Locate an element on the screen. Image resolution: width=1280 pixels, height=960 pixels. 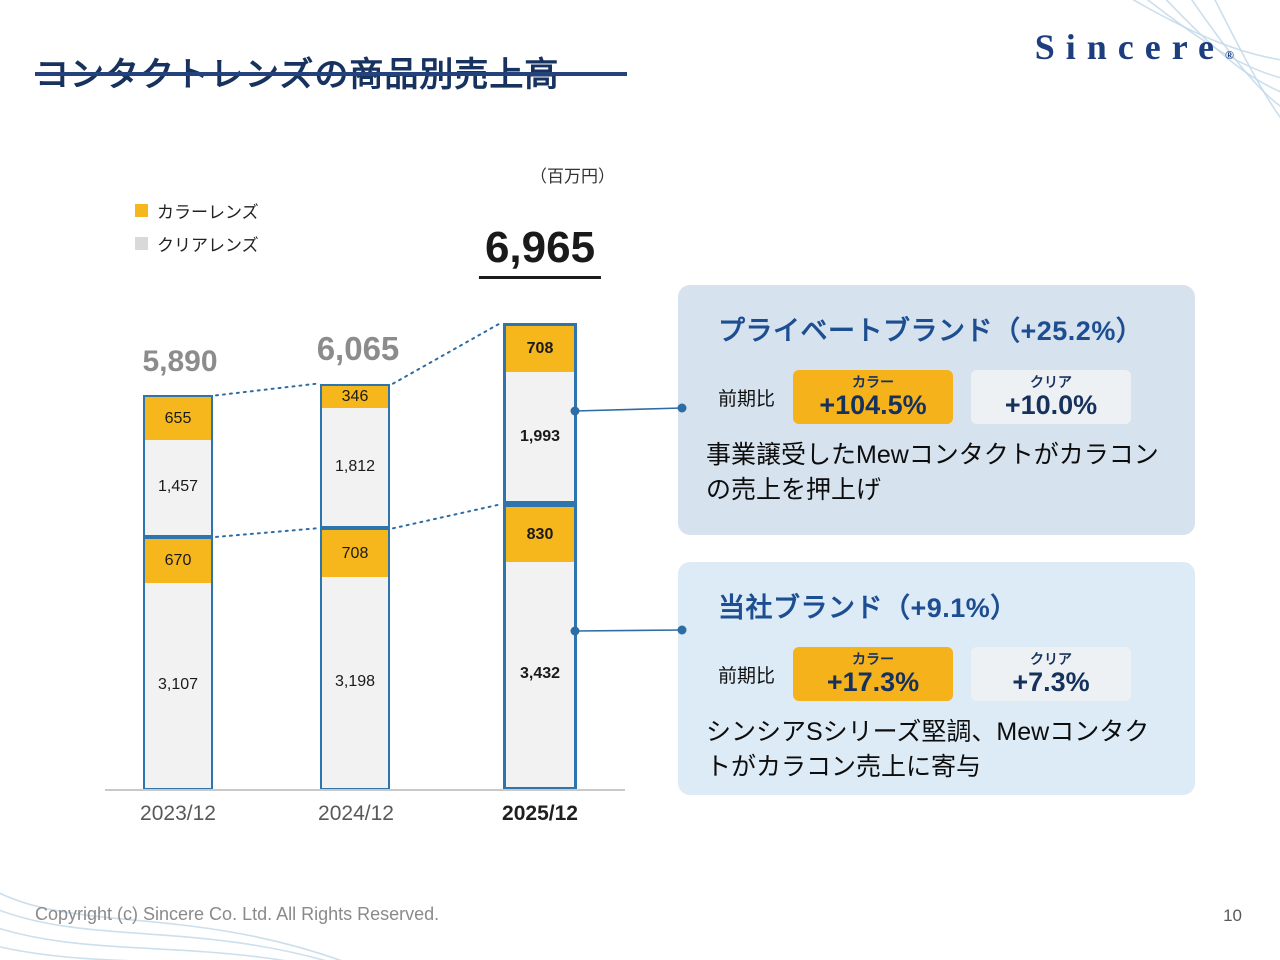
chip-color-lens: カラー +104.5% is located at coordinates (873, 397).